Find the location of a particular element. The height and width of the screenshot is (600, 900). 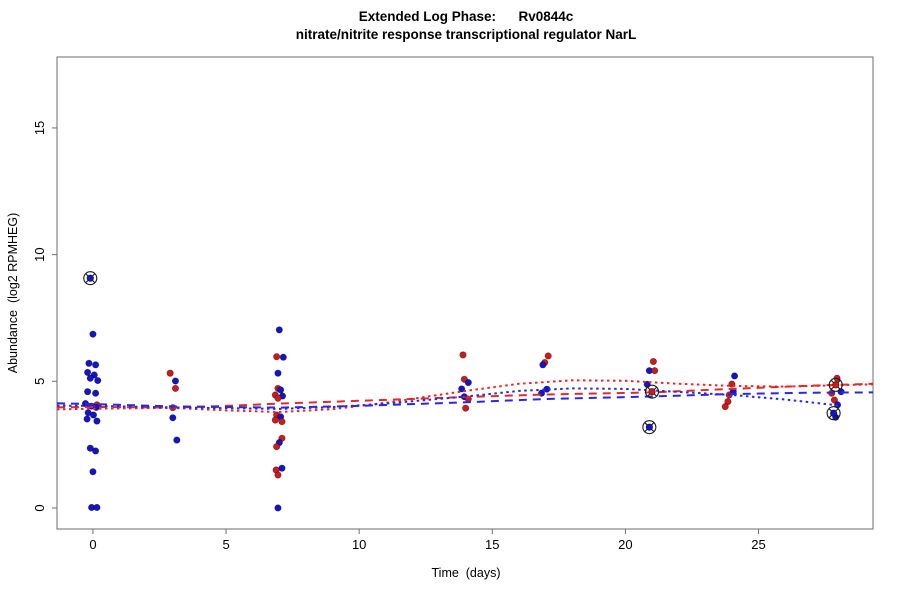

x-tick-label: 10 is located at coordinates (359, 544).